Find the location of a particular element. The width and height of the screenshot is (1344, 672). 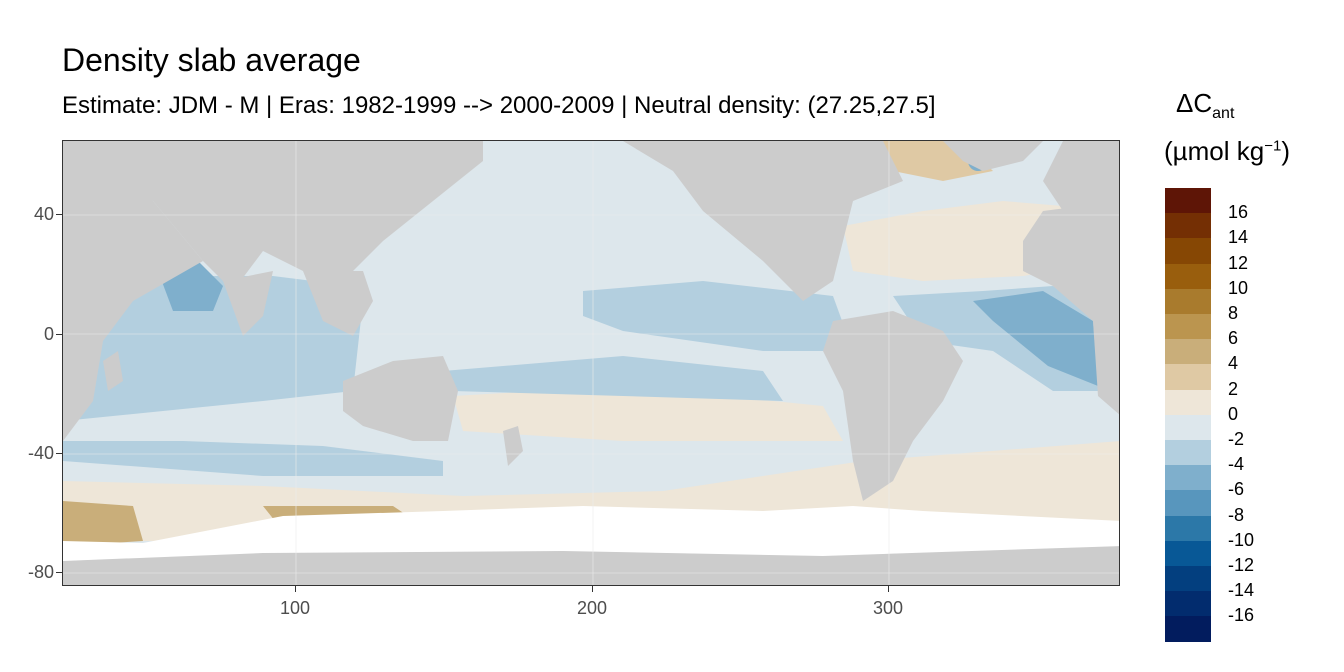

y-tick-neg40: -40 is located at coordinates (40, 453).